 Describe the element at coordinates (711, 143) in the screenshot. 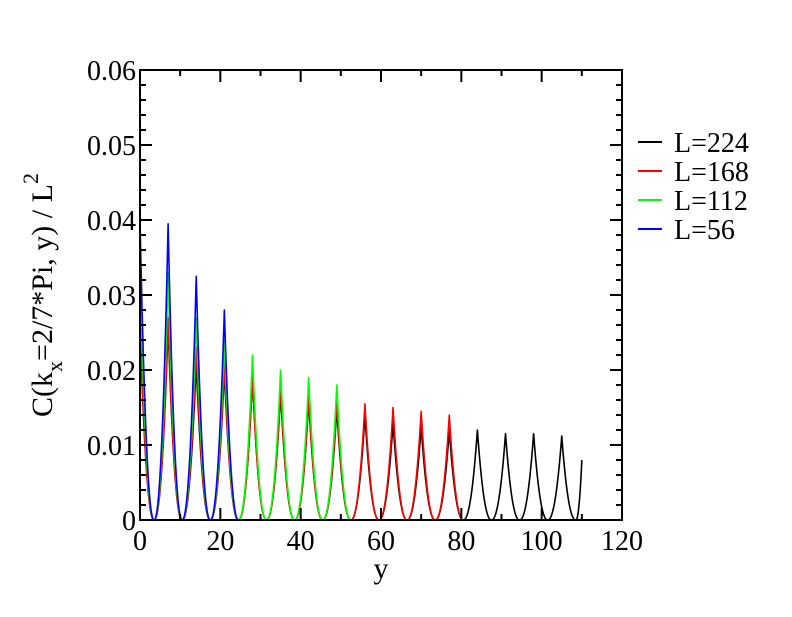

I see `legend-label: L=224` at that location.